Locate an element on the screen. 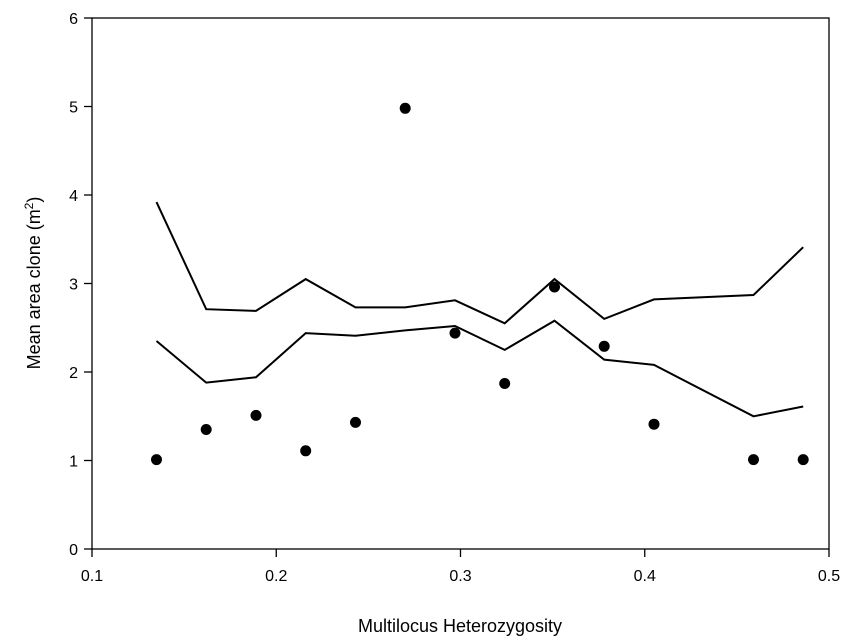  y-axis-label: Mean area clone (m2) is located at coordinates (33, 283).